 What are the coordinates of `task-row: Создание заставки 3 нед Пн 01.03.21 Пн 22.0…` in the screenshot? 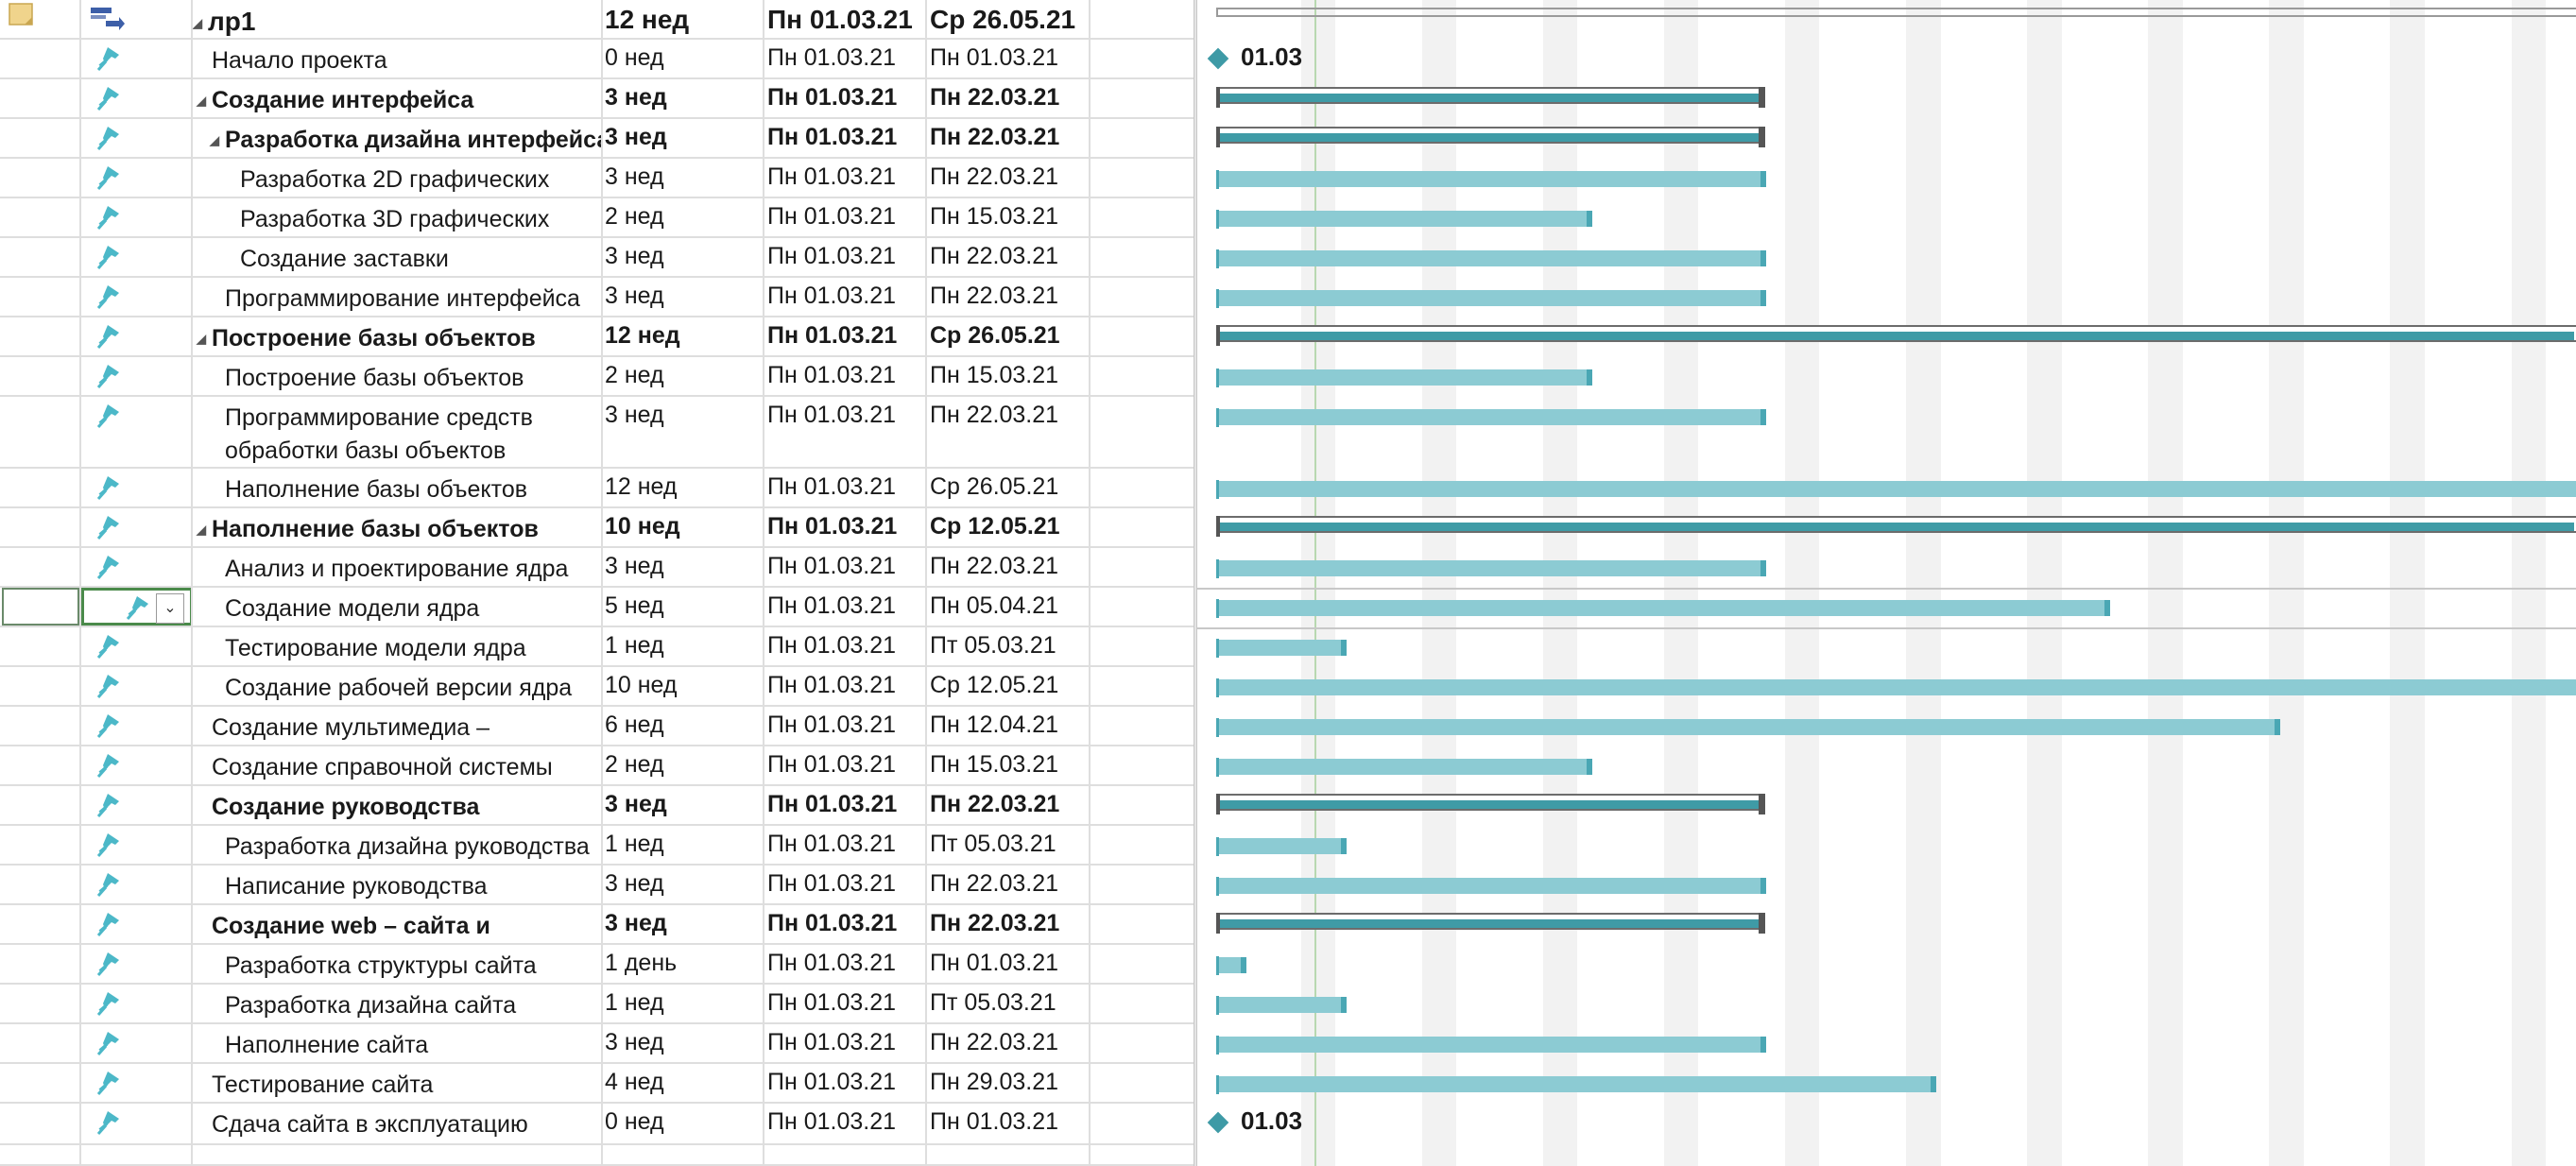 It's located at (597, 258).